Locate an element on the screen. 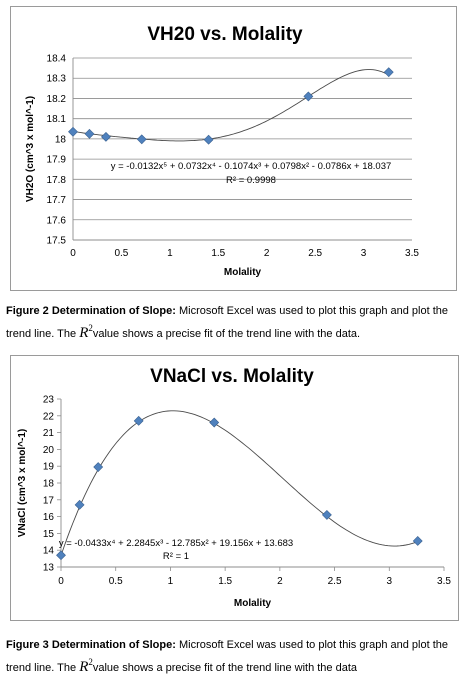 Image resolution: width=474 pixels, height=680 pixels. y-axis-title: VNaCl (cm^3 x mol^-1) is located at coordinates (22, 483).